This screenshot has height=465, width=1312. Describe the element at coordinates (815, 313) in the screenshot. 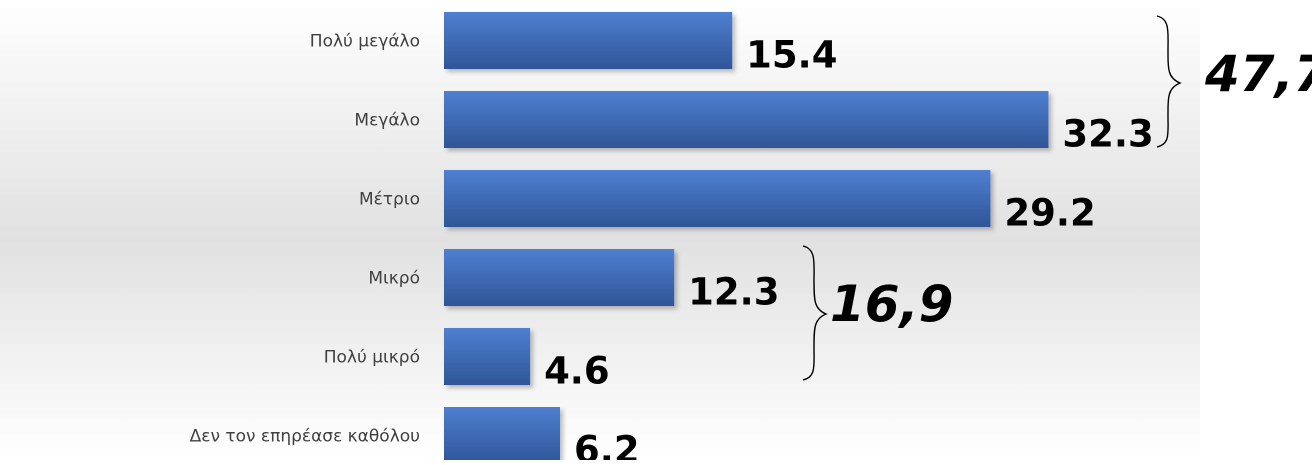

I see `brace-bottom` at that location.